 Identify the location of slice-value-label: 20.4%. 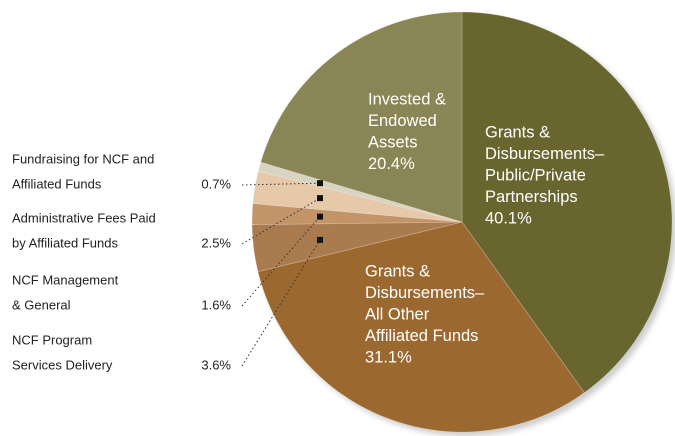
(391, 164).